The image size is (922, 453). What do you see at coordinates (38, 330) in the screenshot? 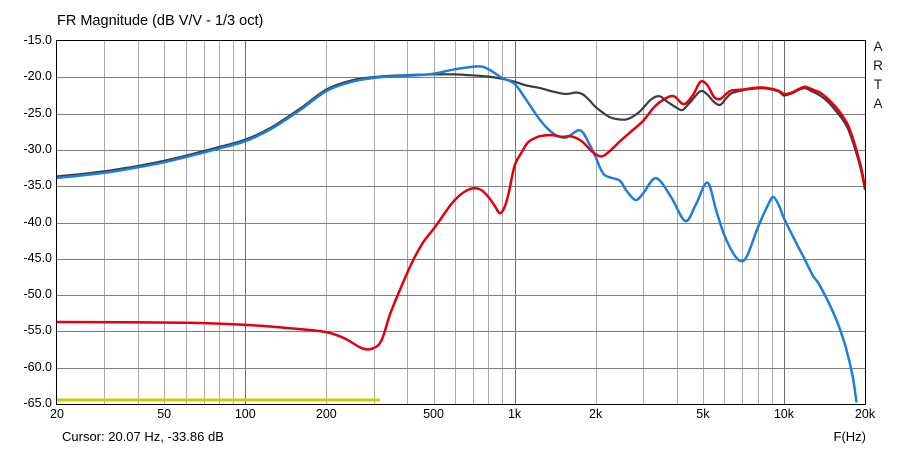
I see `y-axis-tick-label: -55.0` at bounding box center [38, 330].